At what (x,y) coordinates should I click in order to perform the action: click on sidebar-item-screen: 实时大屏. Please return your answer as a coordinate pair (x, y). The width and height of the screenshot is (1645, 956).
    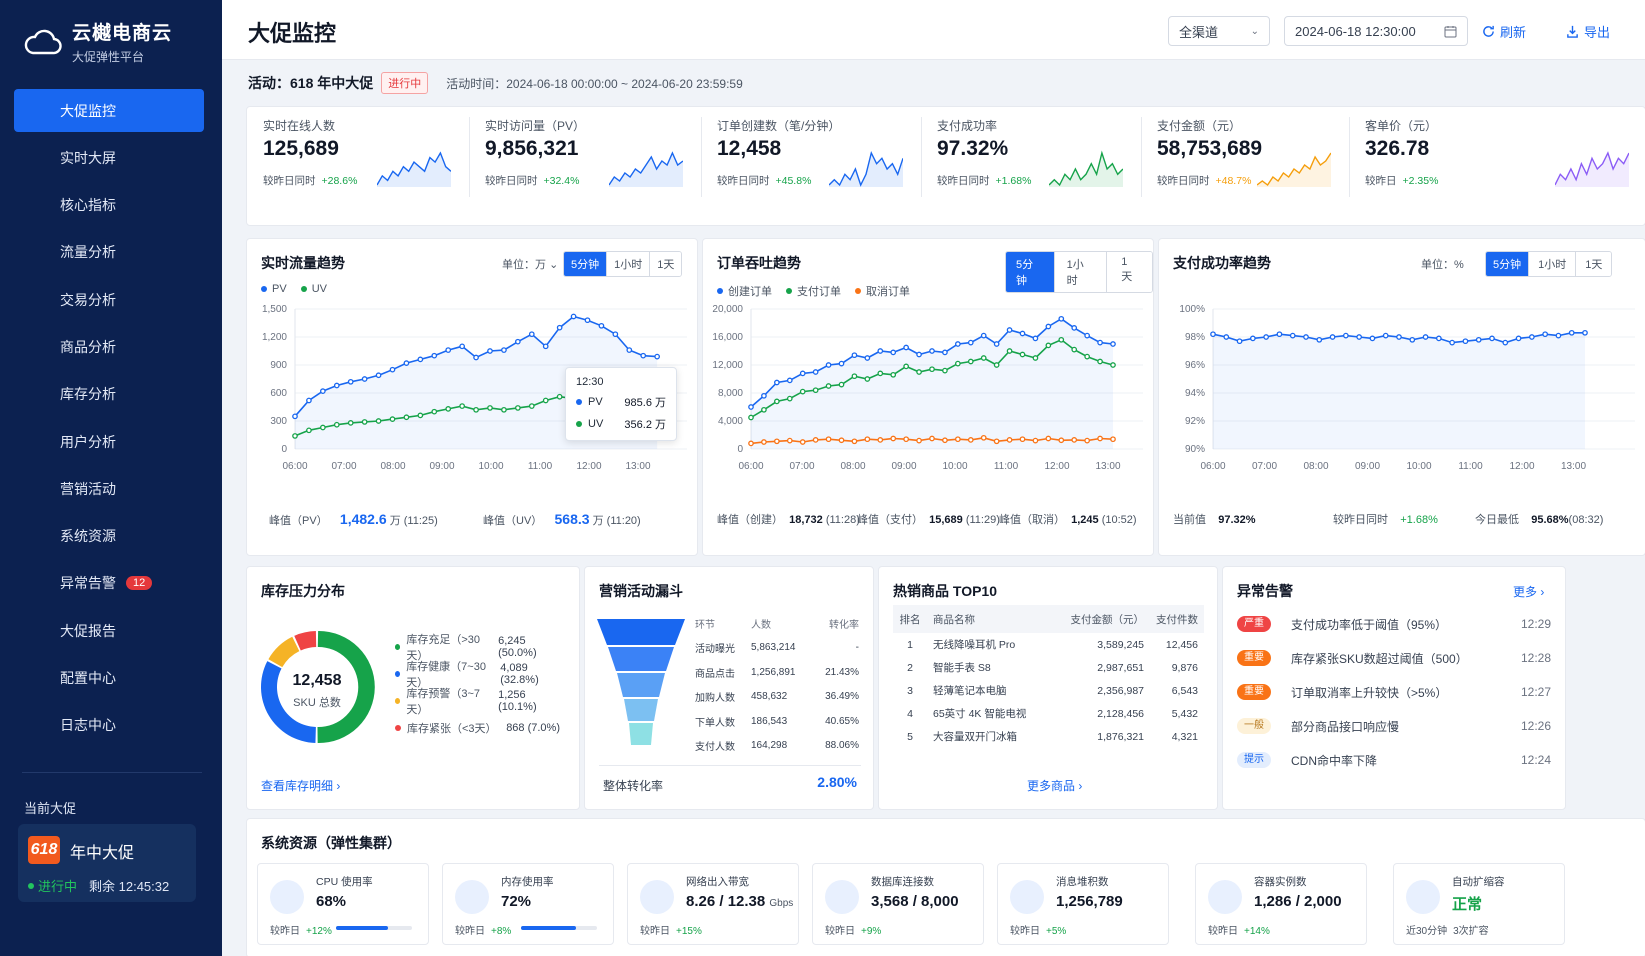
    Looking at the image, I should click on (109, 157).